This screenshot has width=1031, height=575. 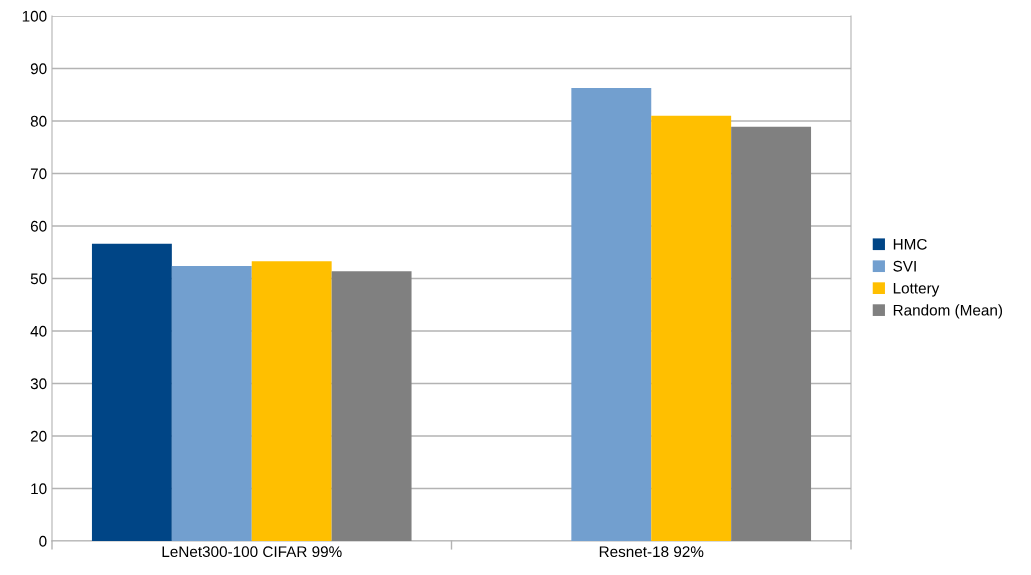 I want to click on x-tick-label: Resnet-18 92%, so click(x=651, y=552).